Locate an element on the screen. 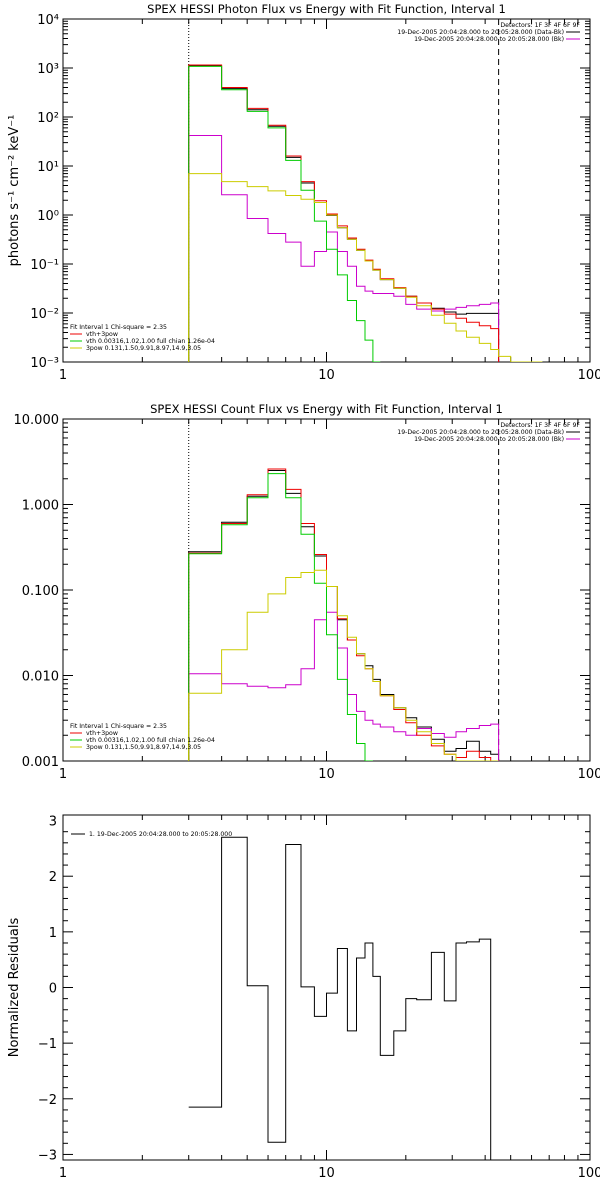  y-tick-label: 1 is located at coordinates (53, 933).